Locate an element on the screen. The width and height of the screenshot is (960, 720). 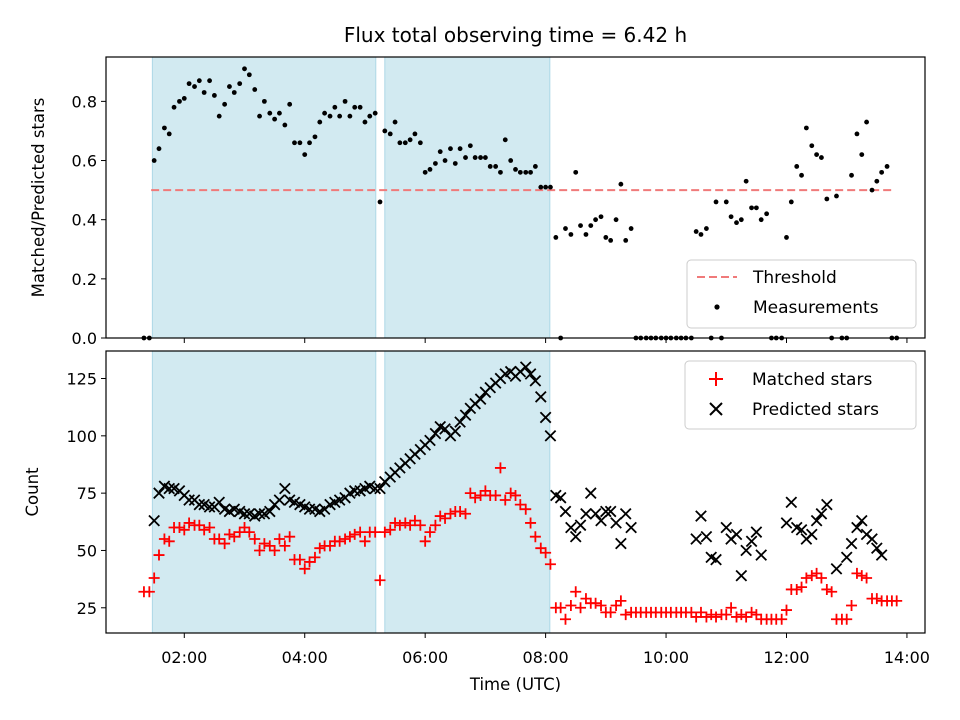
legend-measurements-label: Measurements is located at coordinates (816, 308).